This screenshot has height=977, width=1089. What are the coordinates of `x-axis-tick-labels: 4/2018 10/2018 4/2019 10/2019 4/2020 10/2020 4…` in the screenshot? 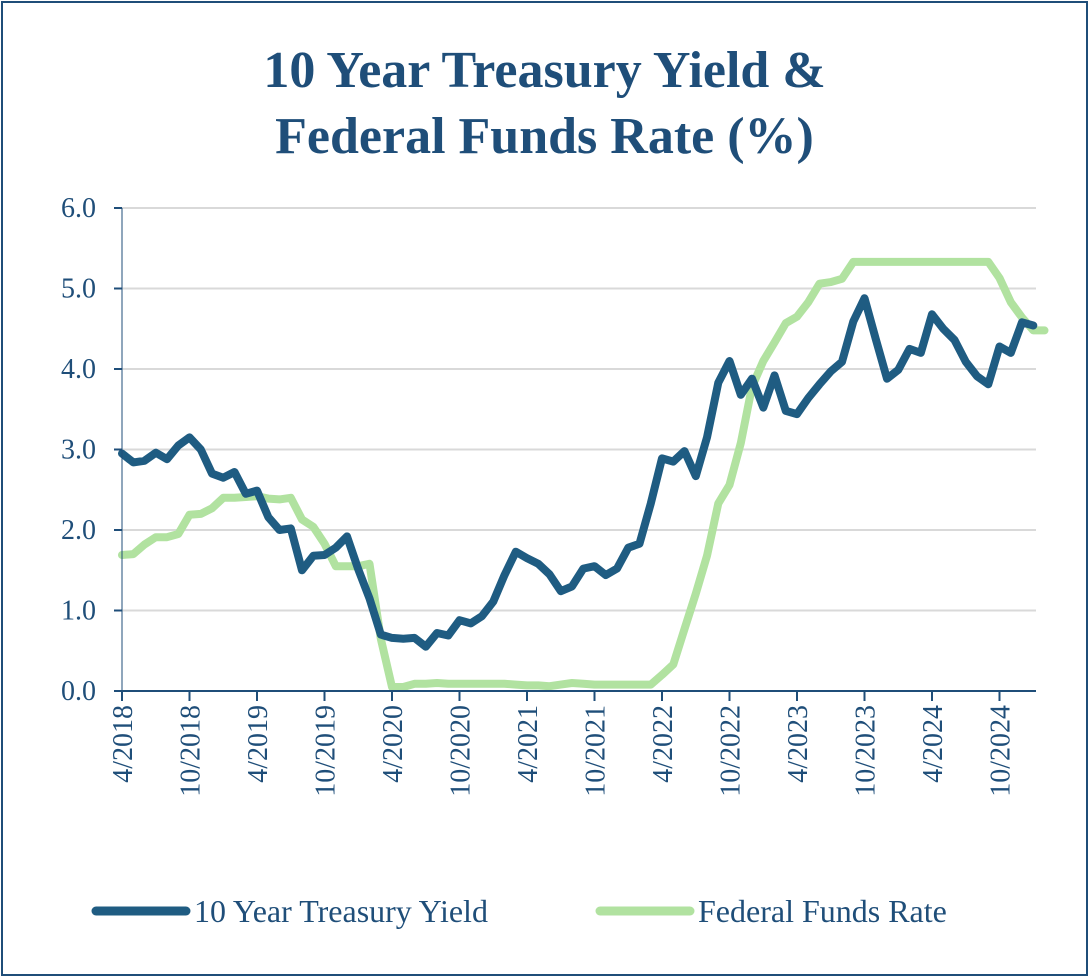 It's located at (562, 751).